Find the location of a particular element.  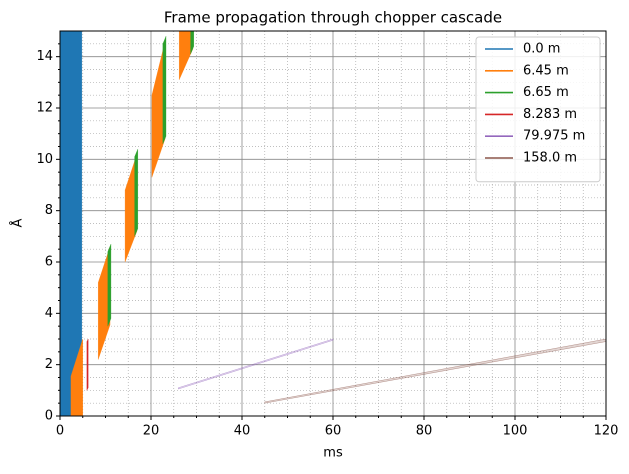

legend-box is located at coordinates (538, 109).